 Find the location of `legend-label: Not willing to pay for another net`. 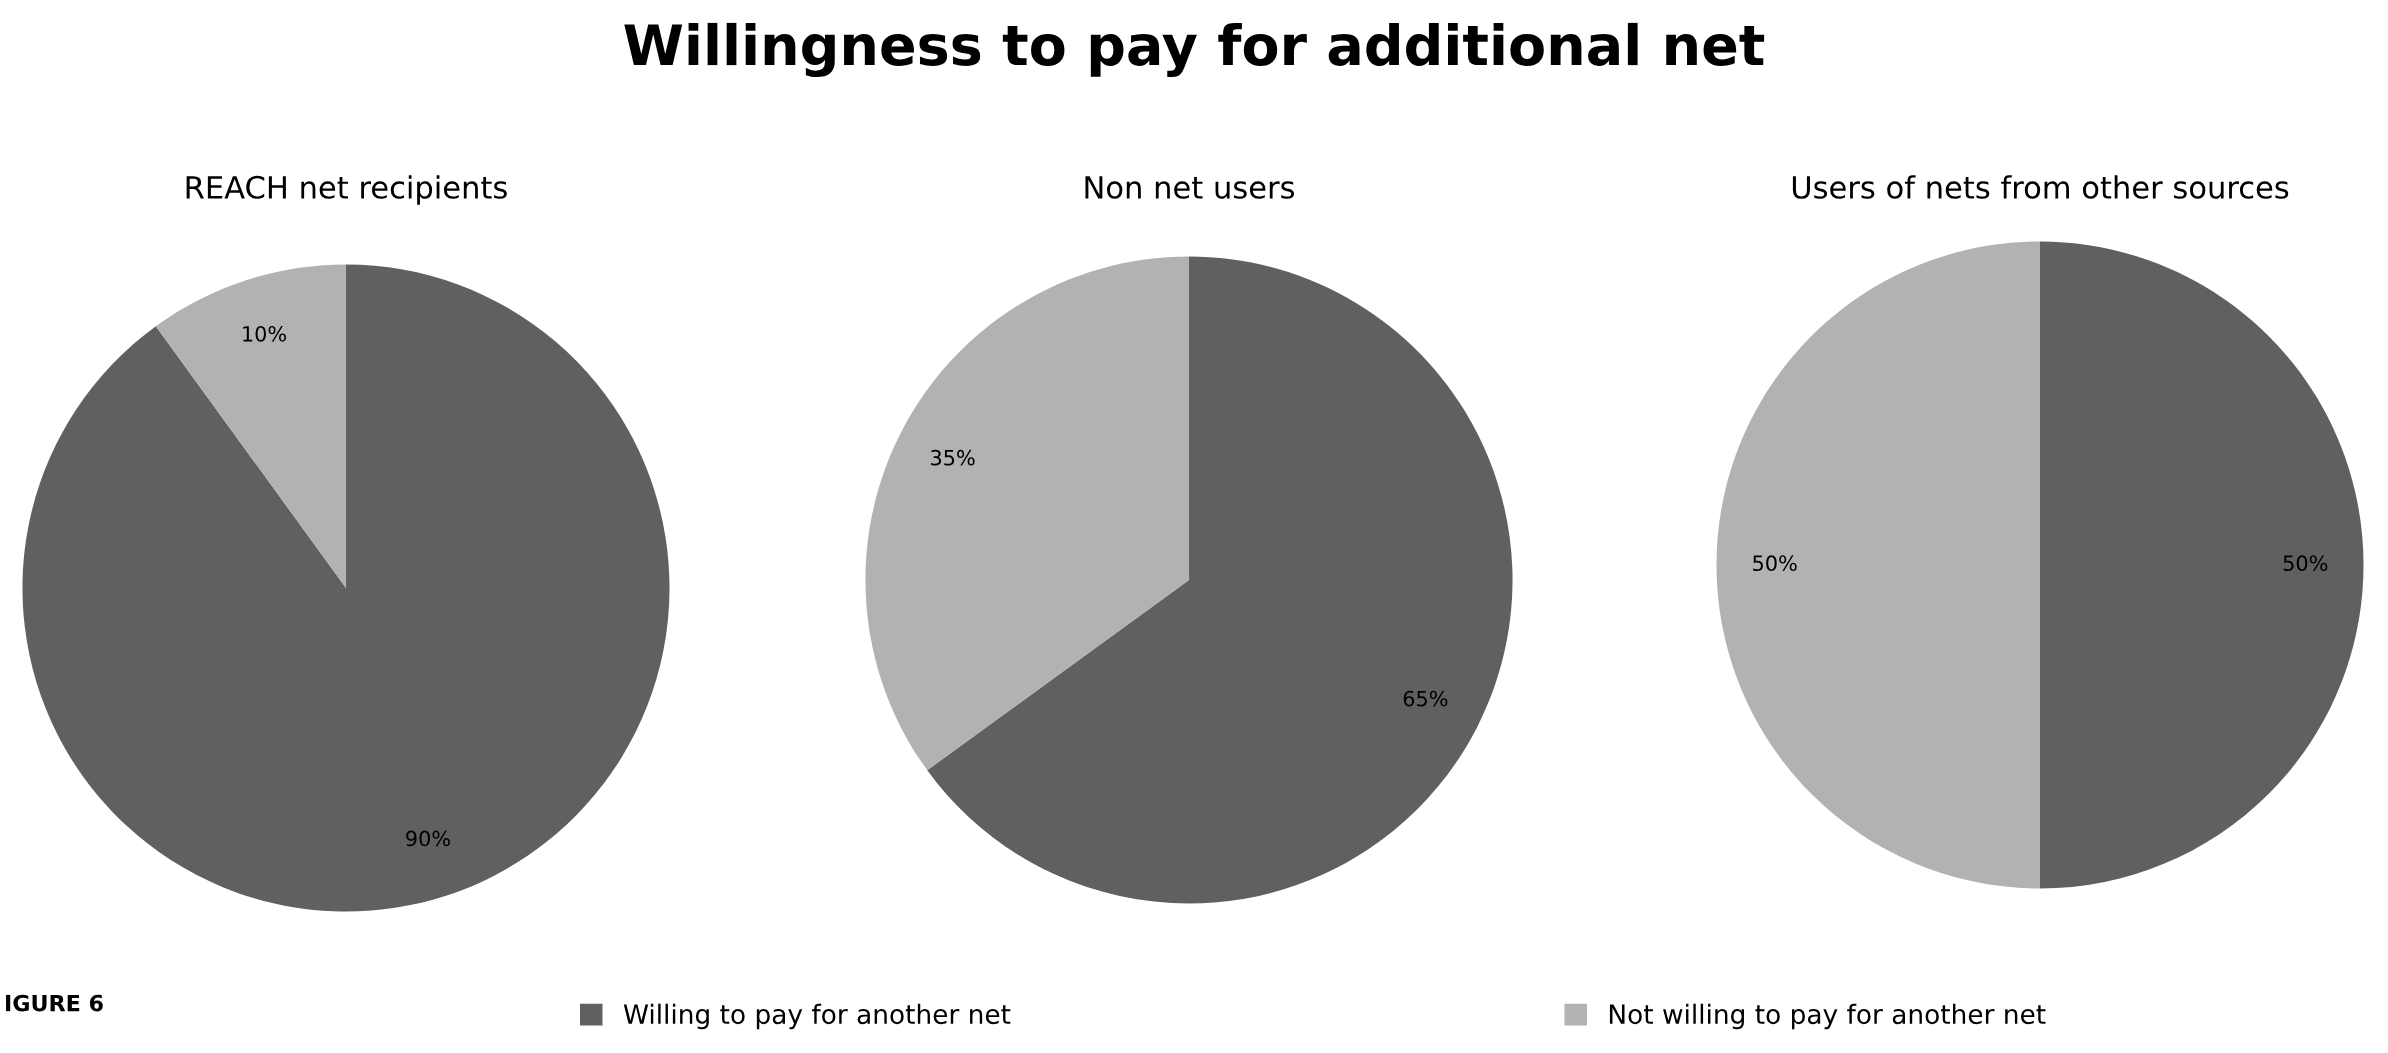

legend-label: Not willing to pay for another net is located at coordinates (1827, 1016).